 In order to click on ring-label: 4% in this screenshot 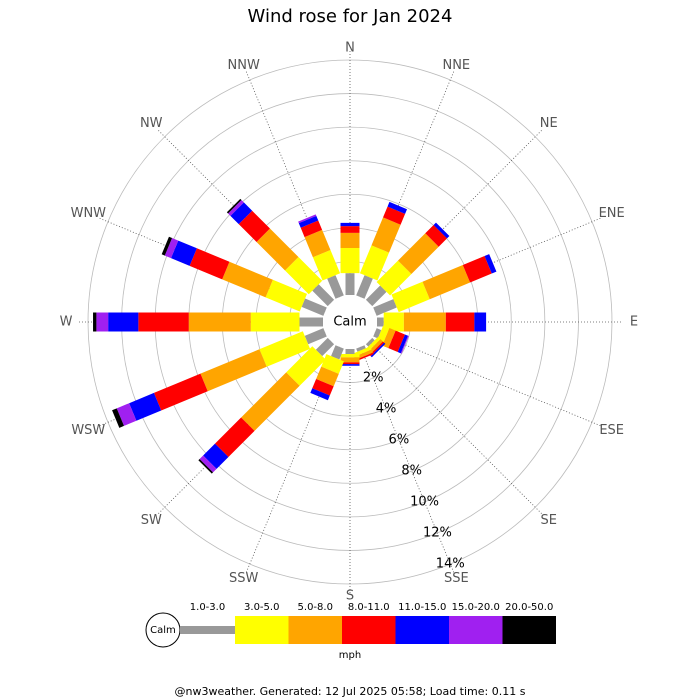, I will do `click(386, 408)`.